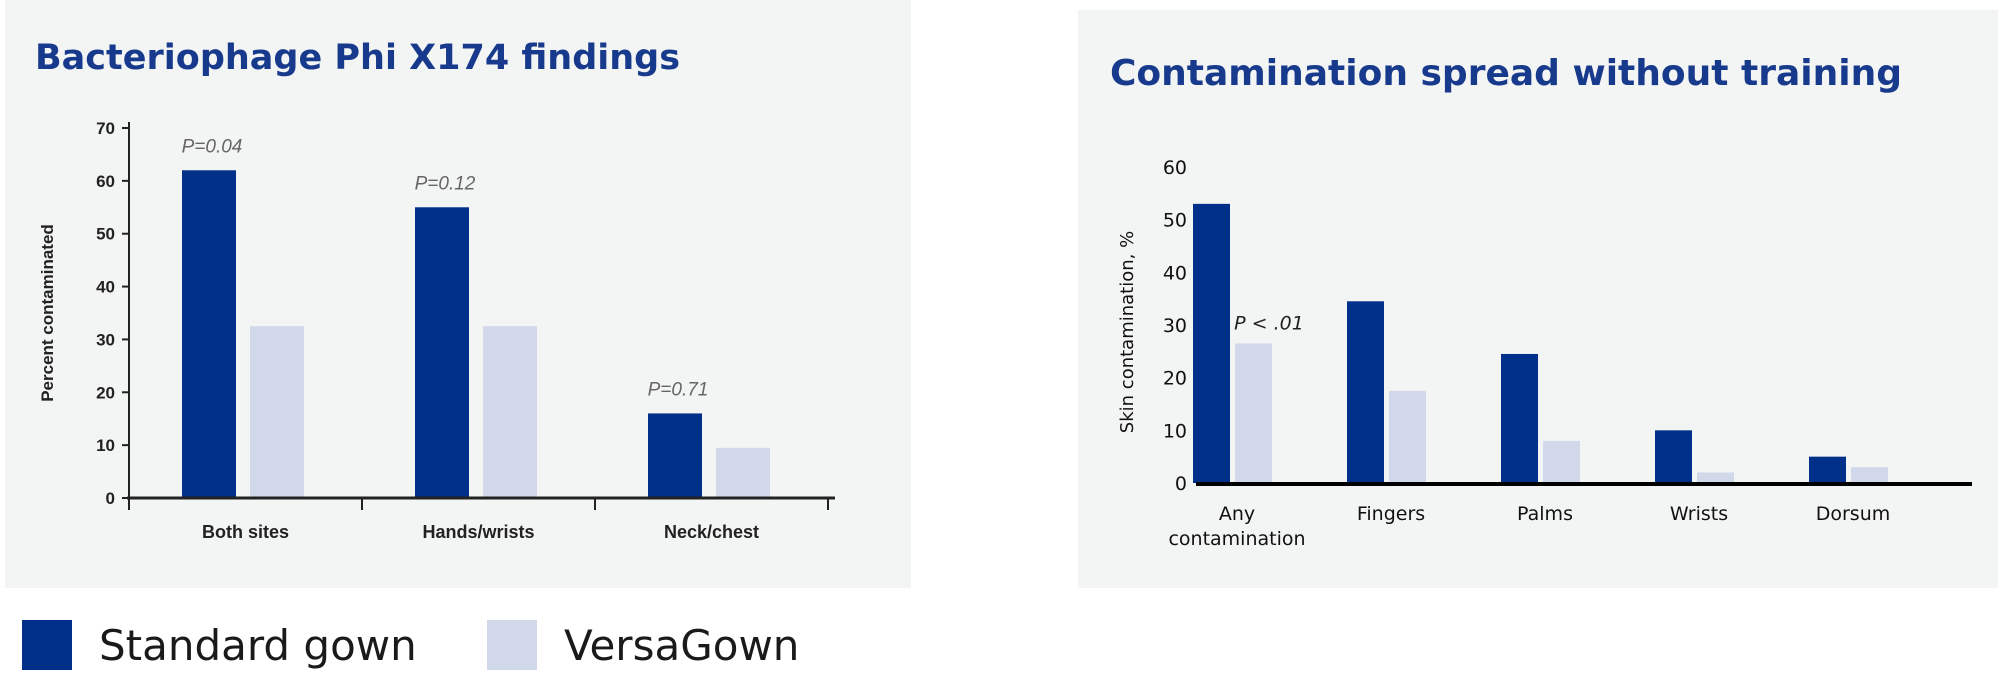 Image resolution: width=2000 pixels, height=697 pixels. I want to click on x-tick-label: Palms, so click(1545, 514).